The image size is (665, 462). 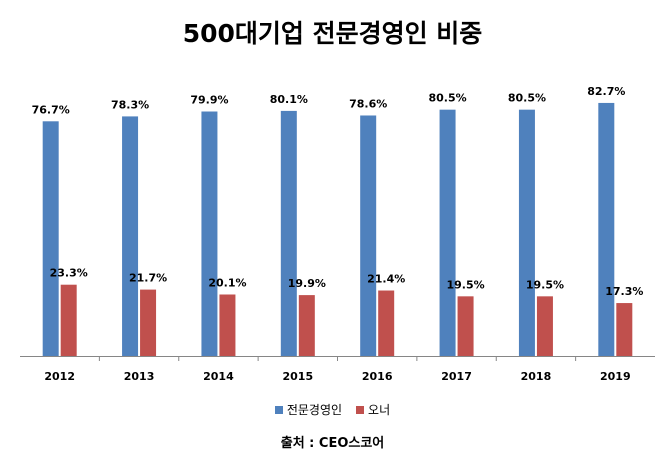 What do you see at coordinates (465, 284) in the screenshot?
I see `data-label-owner-2017: 19.5%` at bounding box center [465, 284].